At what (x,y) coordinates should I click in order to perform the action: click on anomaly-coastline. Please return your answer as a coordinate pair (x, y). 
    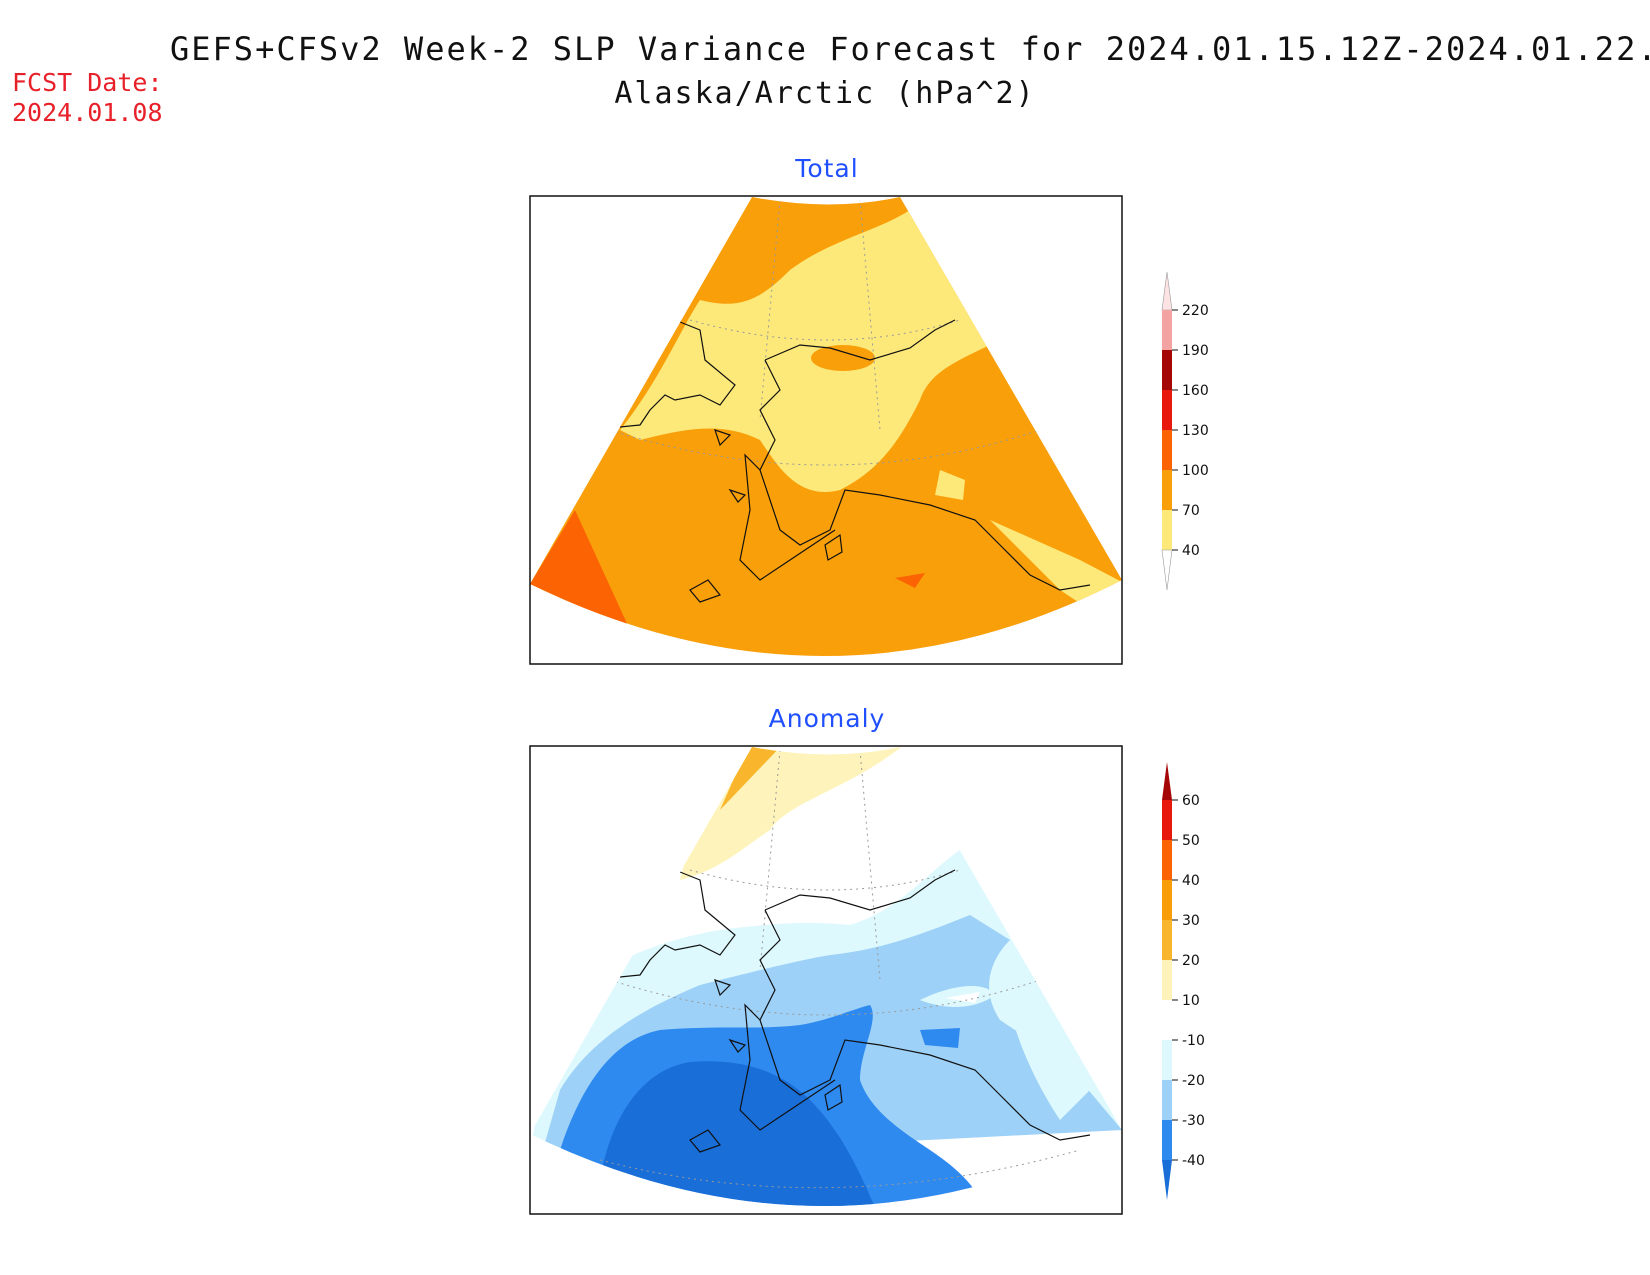
    Looking at the image, I should click on (855, 1011).